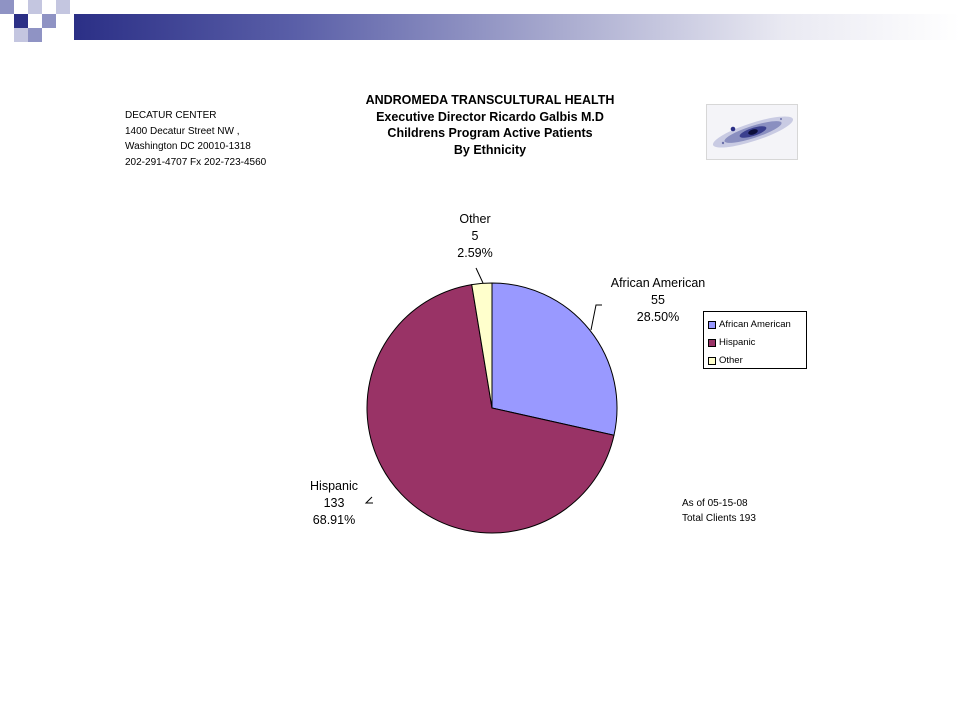 The height and width of the screenshot is (720, 960). What do you see at coordinates (474, 219) in the screenshot?
I see `data-label-category: Other` at bounding box center [474, 219].